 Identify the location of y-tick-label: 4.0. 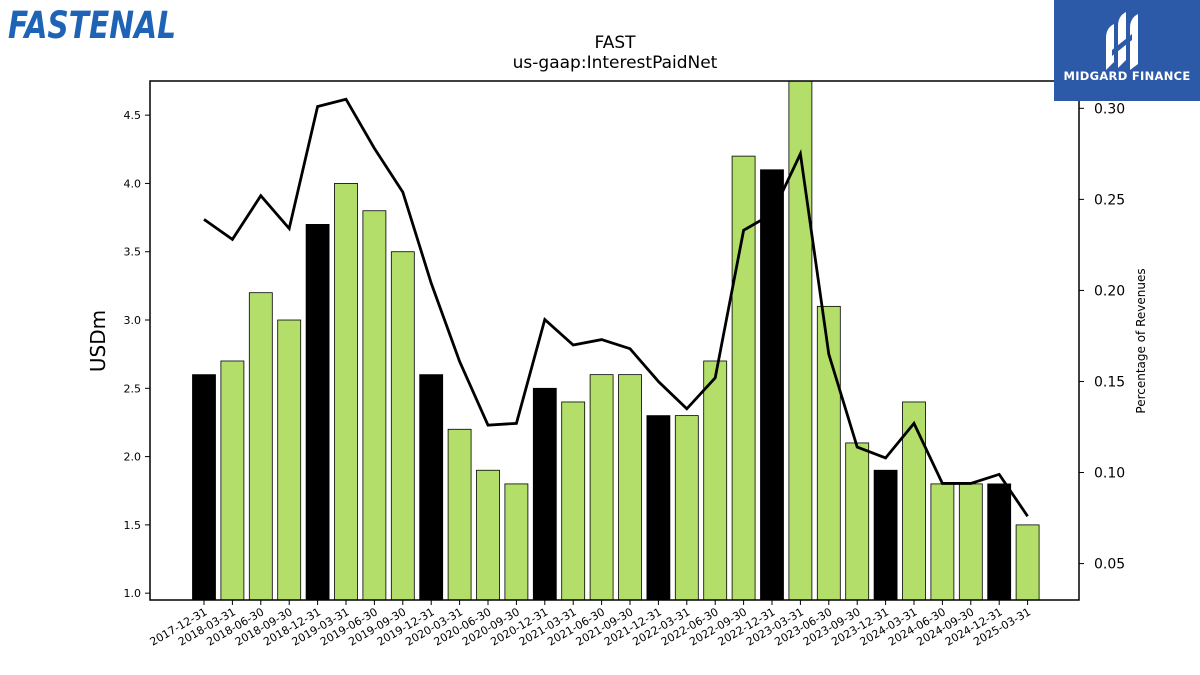
(133, 183).